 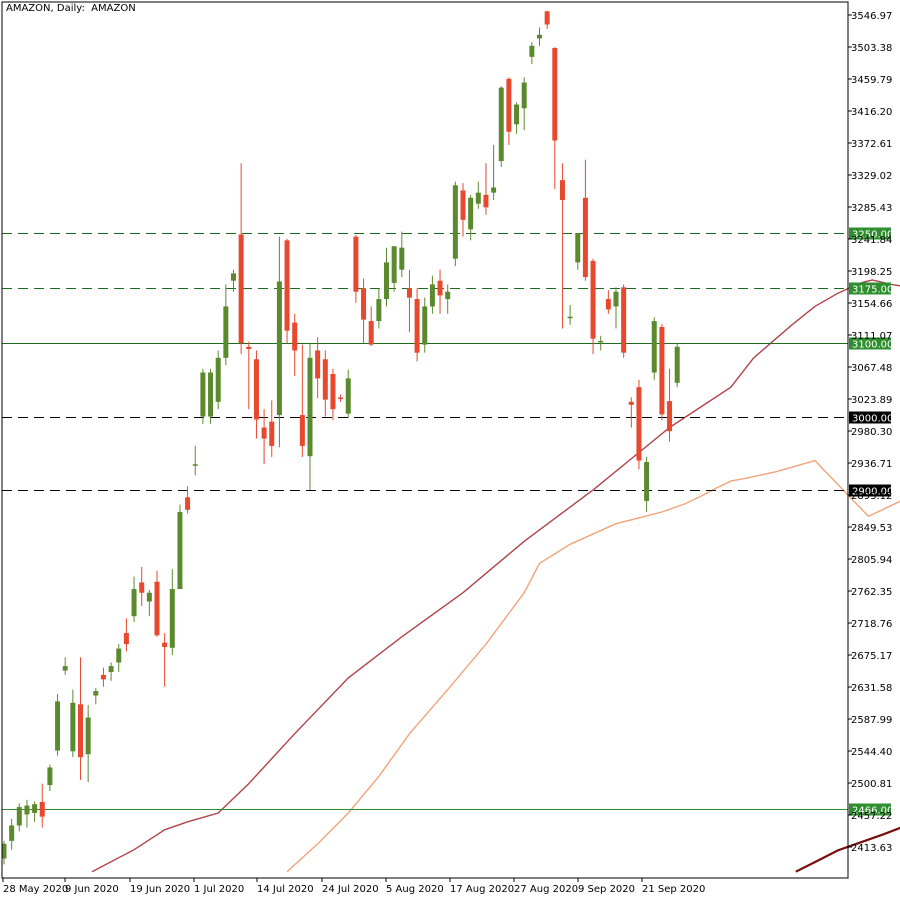 I want to click on y-tick-label: 2849.53, so click(x=871, y=528).